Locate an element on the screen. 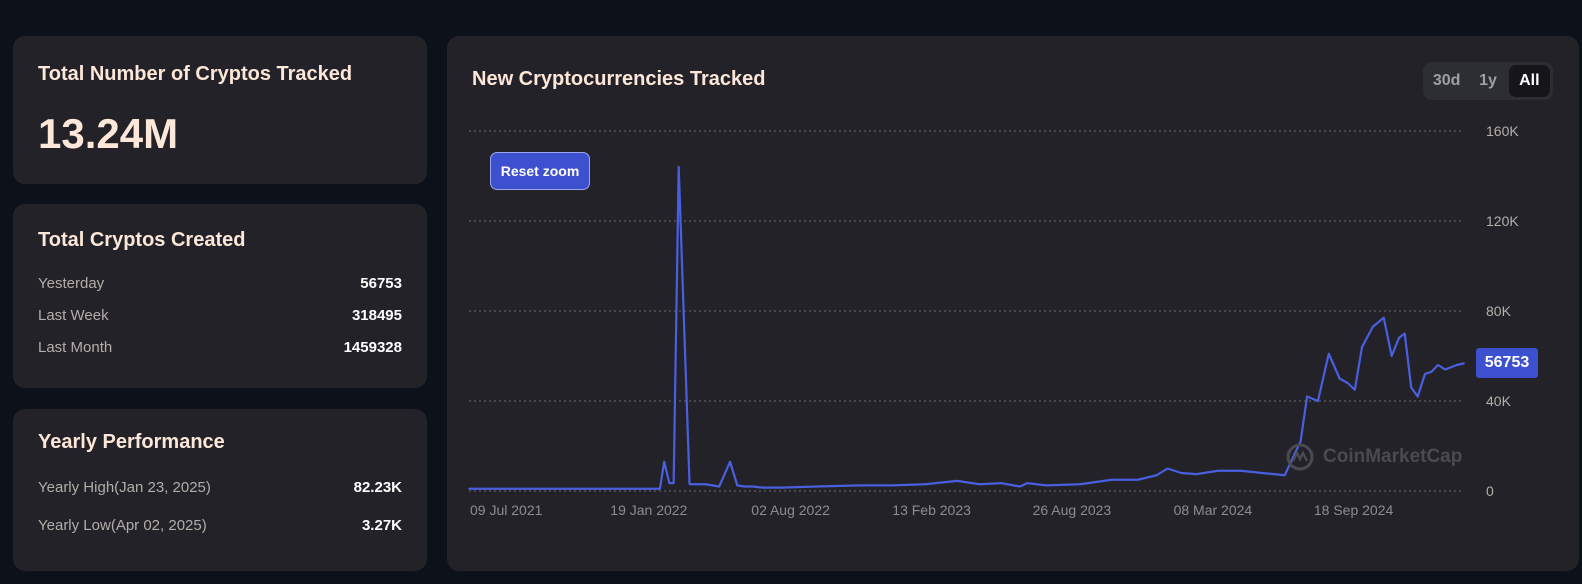 The width and height of the screenshot is (1582, 584). row-label: Last Month is located at coordinates (75, 347).